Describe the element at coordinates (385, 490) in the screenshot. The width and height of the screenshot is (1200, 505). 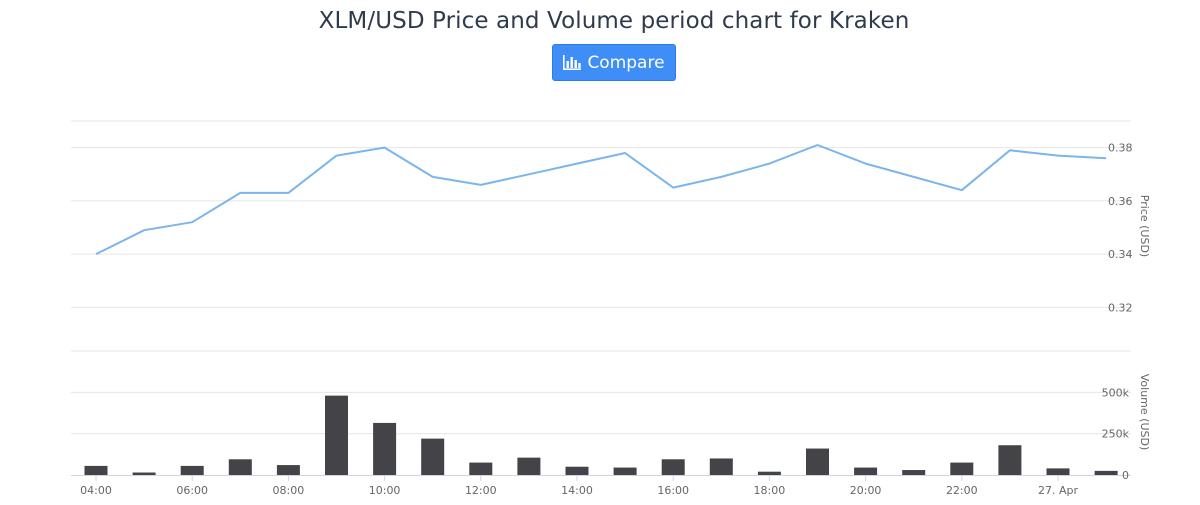
I see `x-tick-label: 10:00` at that location.